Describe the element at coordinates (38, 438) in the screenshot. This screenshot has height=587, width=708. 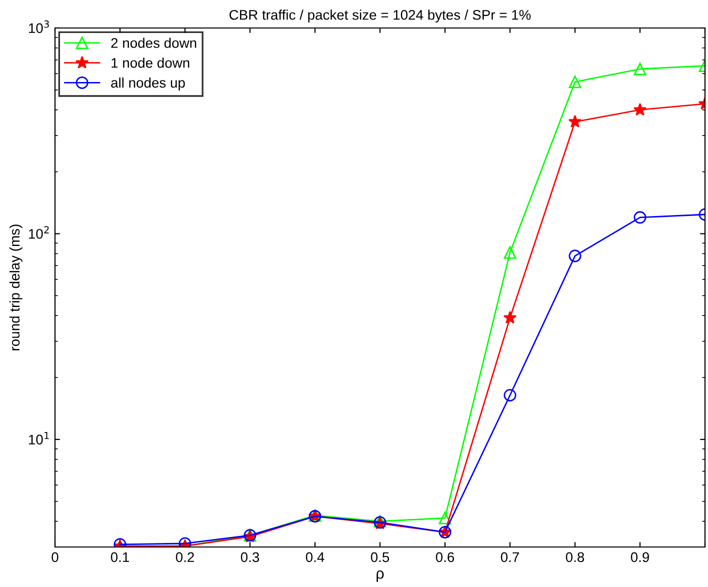
I see `y-tick-label: 10$^{1}$` at that location.